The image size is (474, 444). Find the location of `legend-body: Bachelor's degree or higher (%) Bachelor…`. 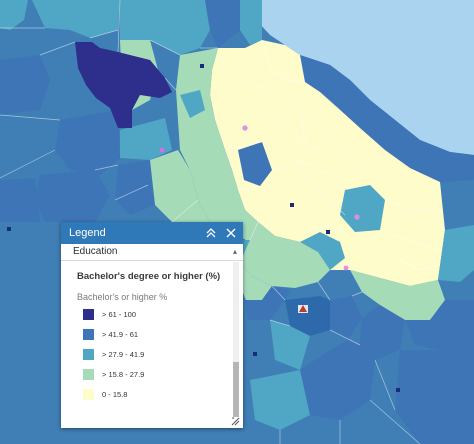

legend-body: Bachelor's degree or higher (%) Bachelor… is located at coordinates (152, 330).